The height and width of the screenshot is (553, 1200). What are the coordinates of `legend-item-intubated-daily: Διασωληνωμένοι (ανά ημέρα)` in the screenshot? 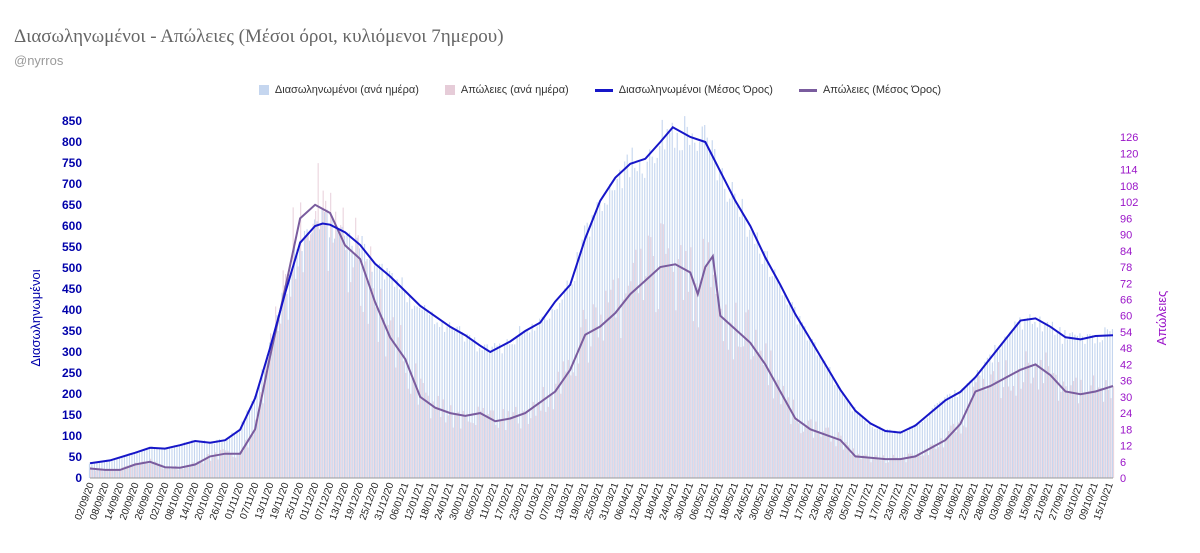 It's located at (338, 90).